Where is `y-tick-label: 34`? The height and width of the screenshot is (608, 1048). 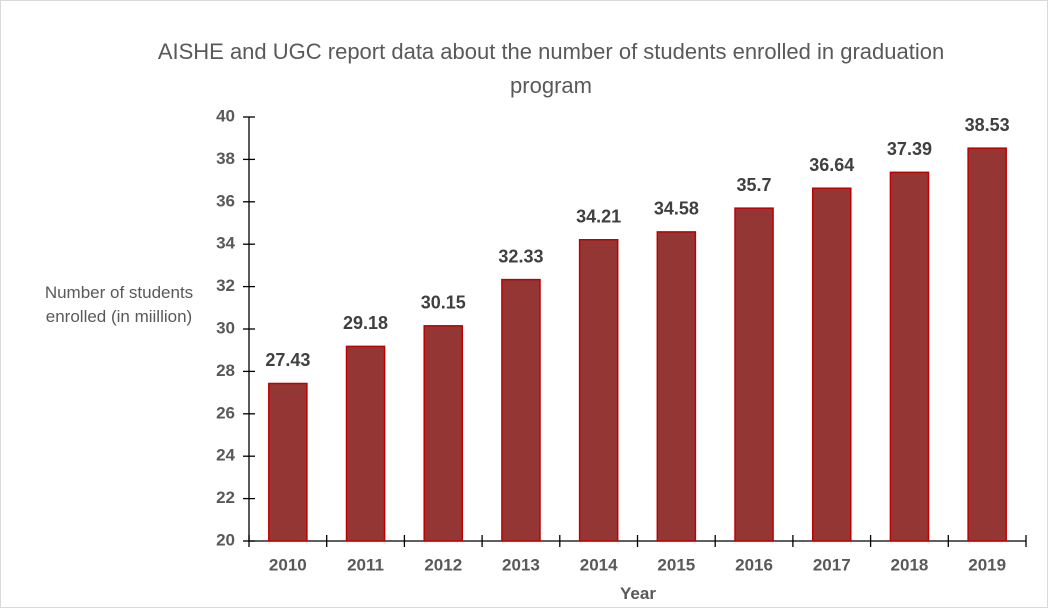
y-tick-label: 34 is located at coordinates (225, 243).